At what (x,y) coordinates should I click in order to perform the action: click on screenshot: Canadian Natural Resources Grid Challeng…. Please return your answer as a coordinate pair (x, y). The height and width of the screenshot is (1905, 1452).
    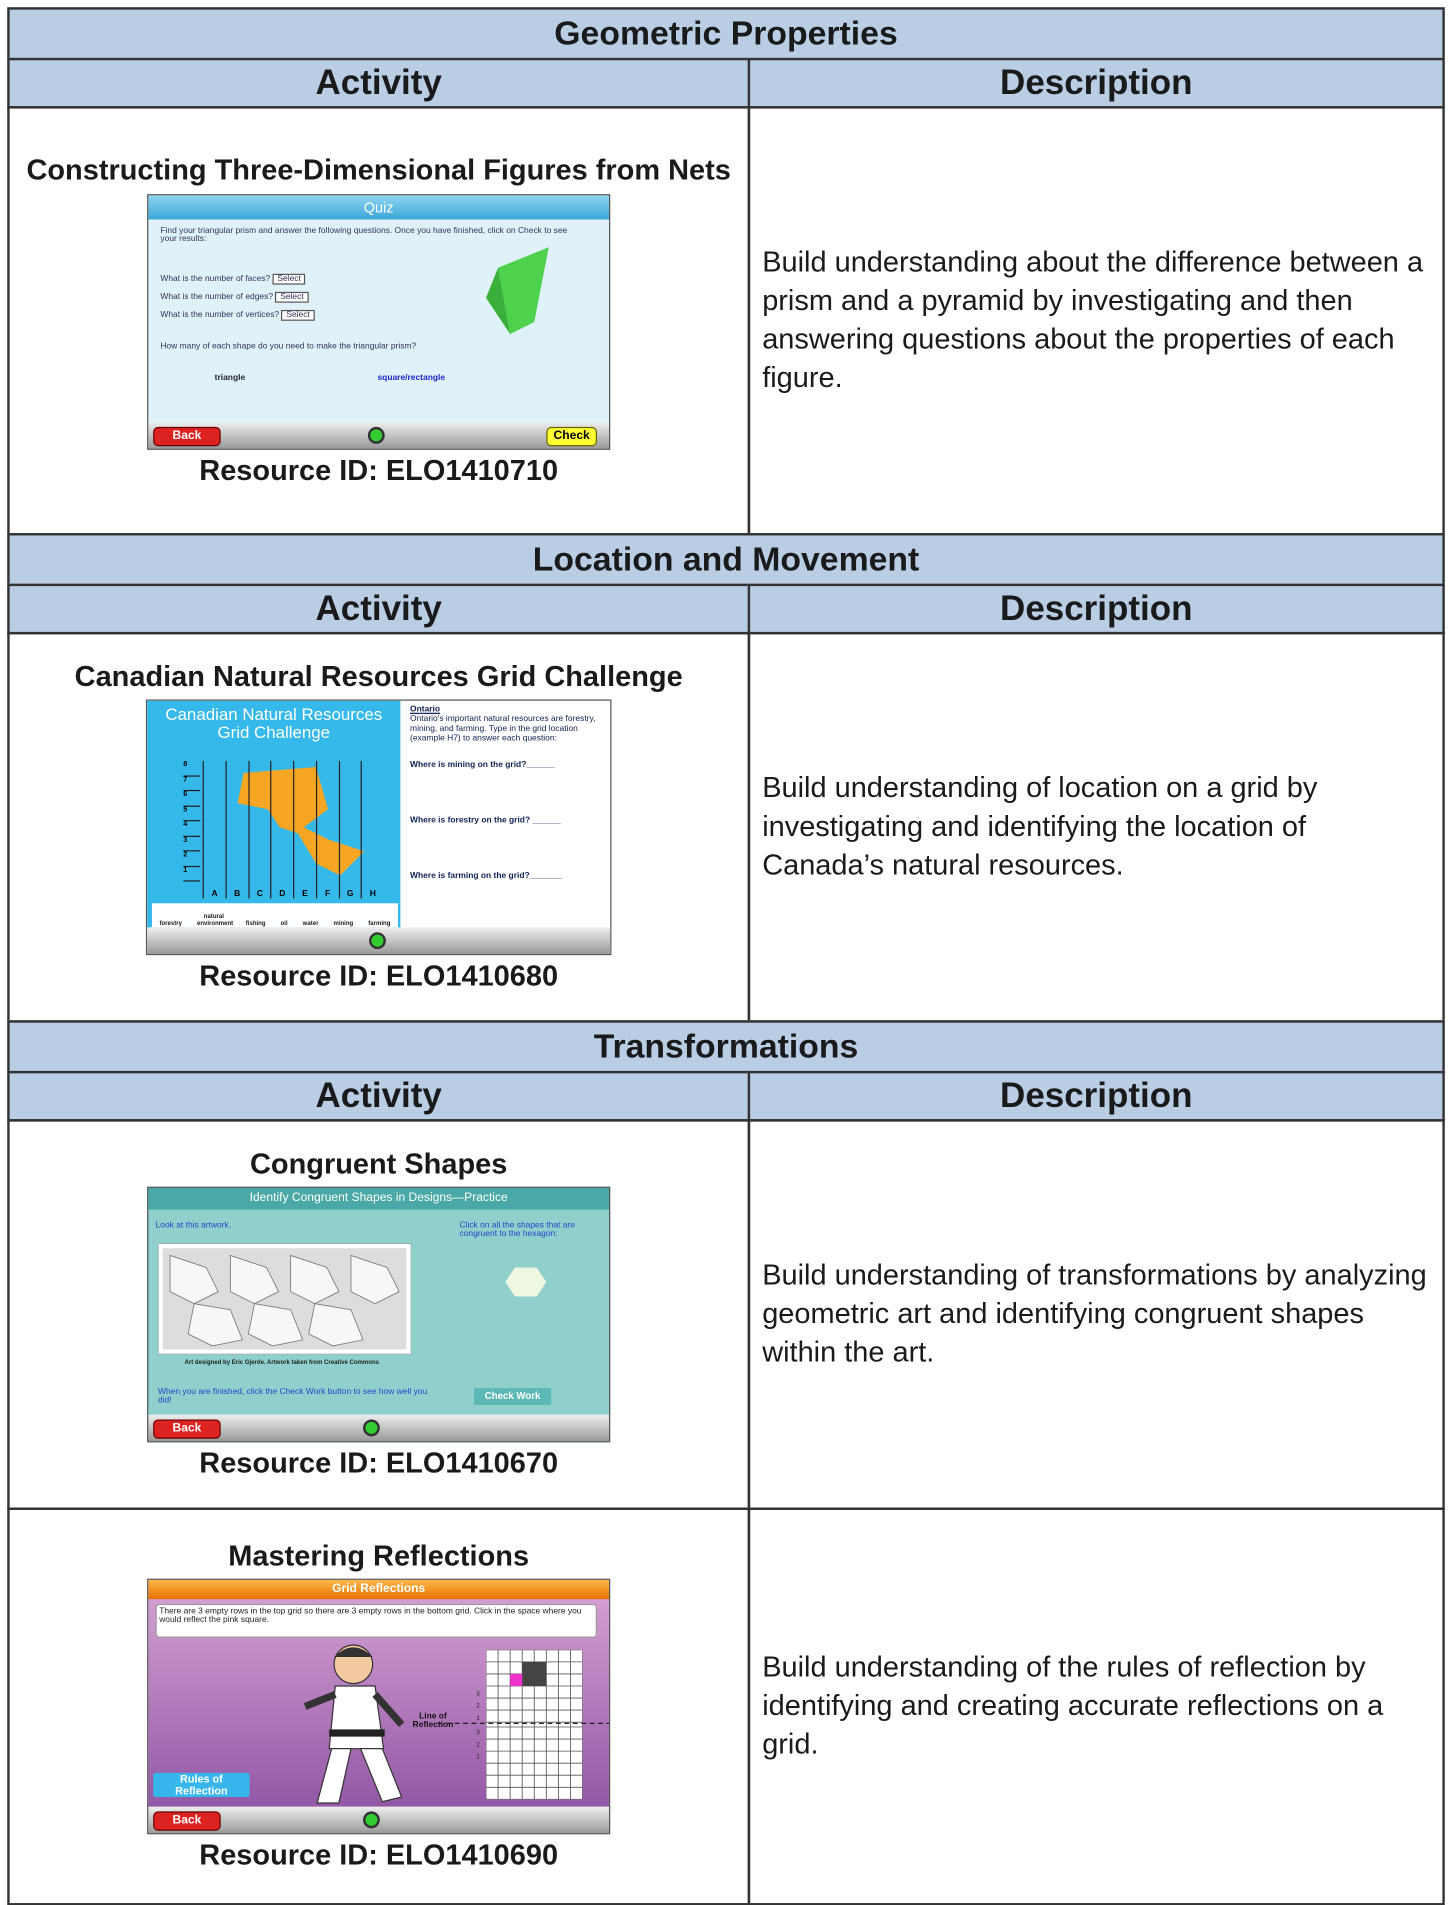
    Looking at the image, I should click on (379, 827).